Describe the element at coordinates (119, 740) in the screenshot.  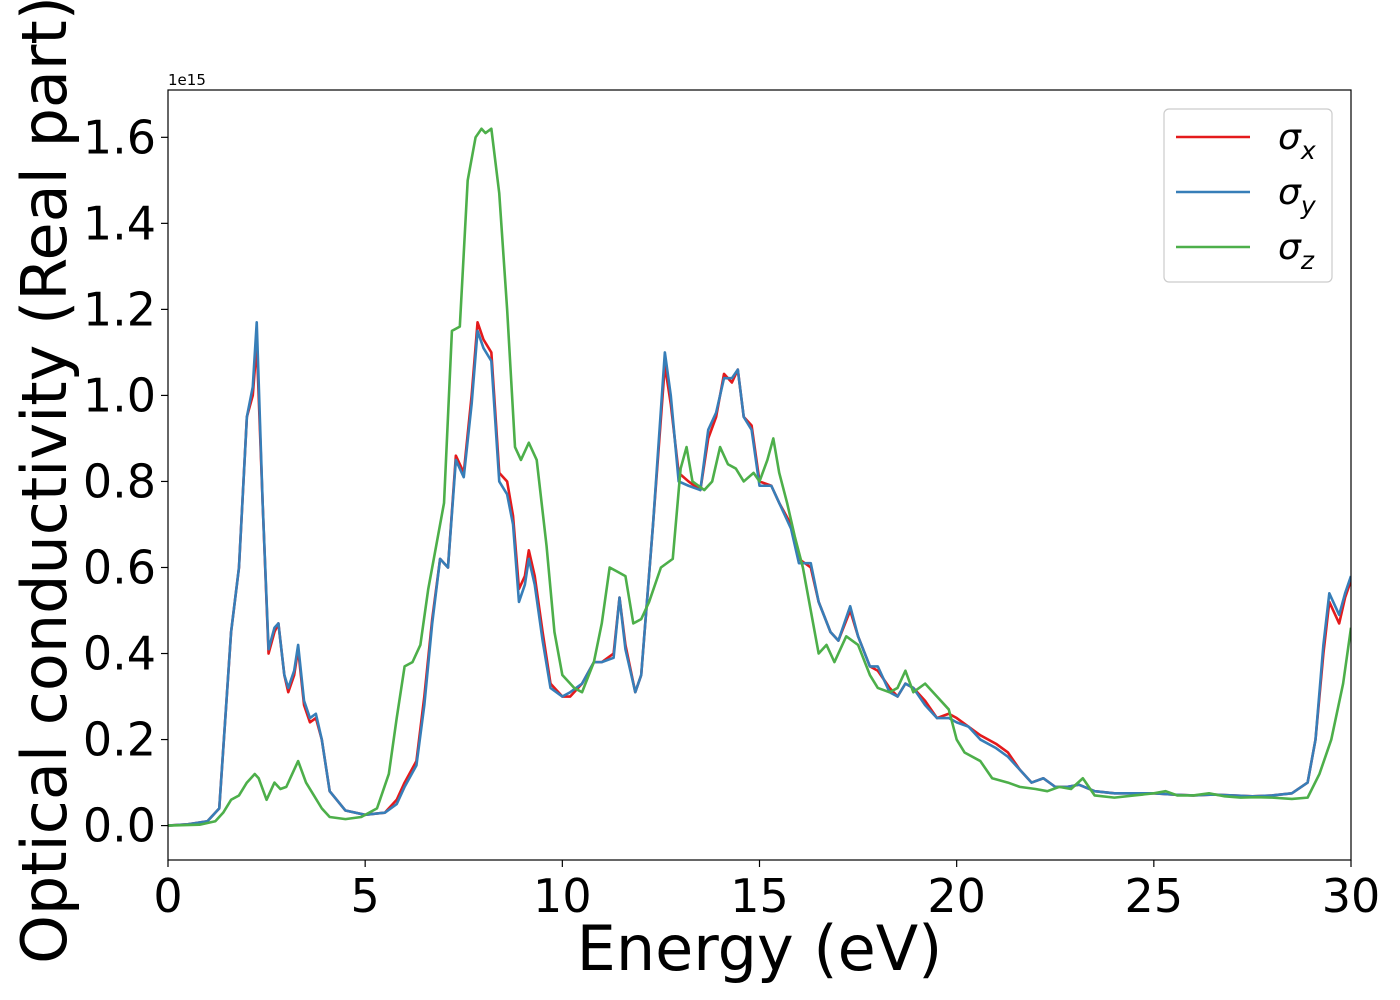
I see `y-tick-label: 0.2` at that location.